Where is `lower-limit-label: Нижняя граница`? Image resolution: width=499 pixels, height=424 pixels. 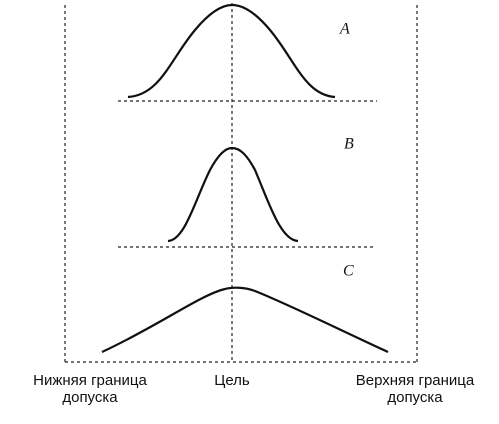 lower-limit-label: Нижняя граница is located at coordinates (90, 380).